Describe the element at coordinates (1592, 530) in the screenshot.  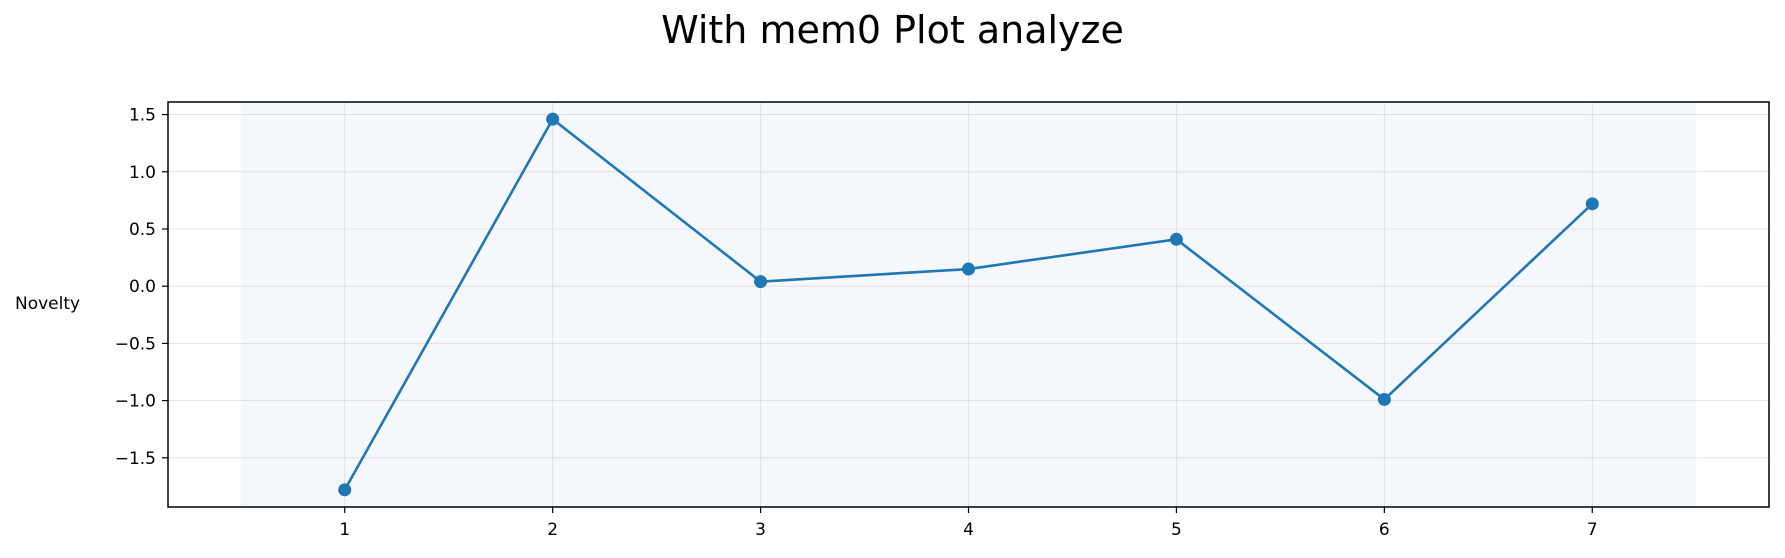
I see `x-tick-label: 7` at that location.